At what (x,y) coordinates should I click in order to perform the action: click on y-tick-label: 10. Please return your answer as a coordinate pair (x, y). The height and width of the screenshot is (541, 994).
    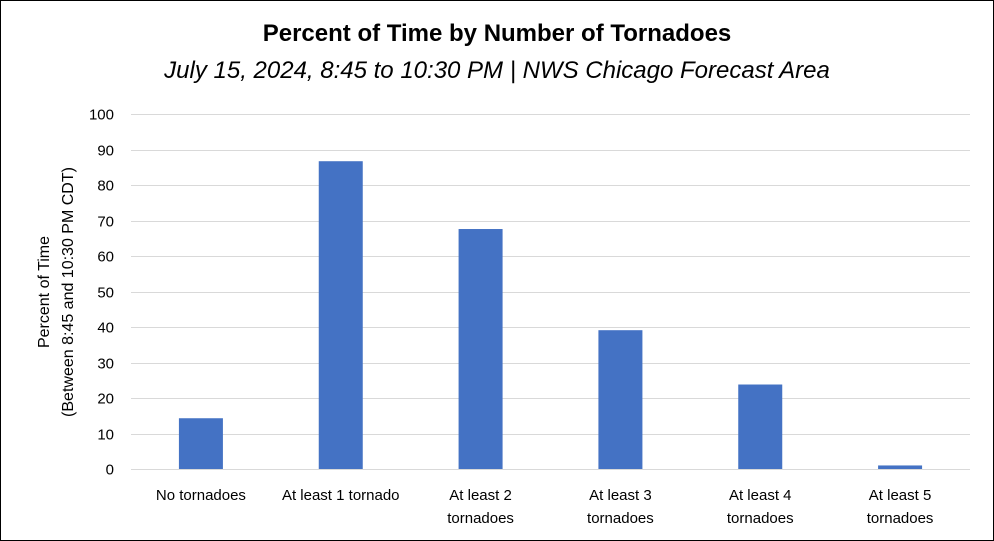
    Looking at the image, I should click on (105, 435).